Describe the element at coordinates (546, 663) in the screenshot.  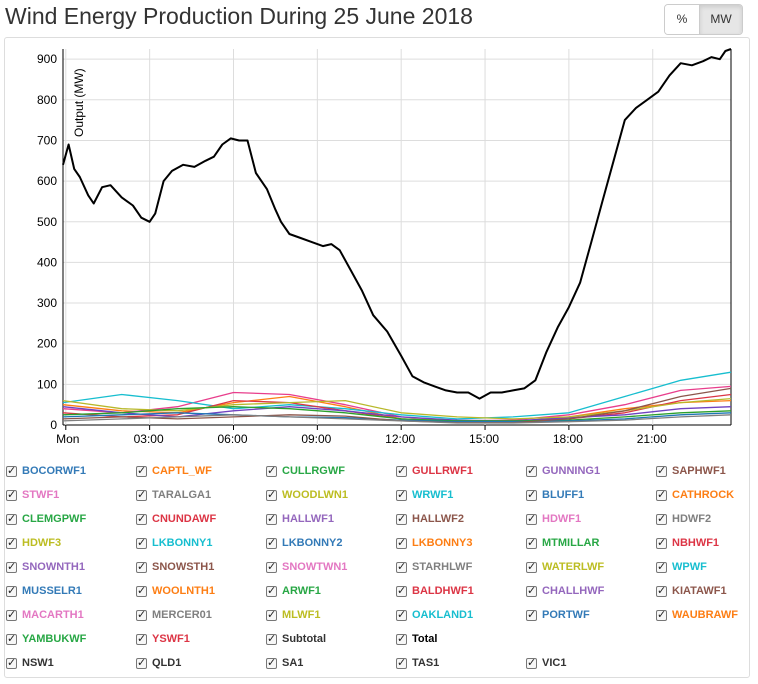
I see `legend-item-vic1: VIC1` at that location.